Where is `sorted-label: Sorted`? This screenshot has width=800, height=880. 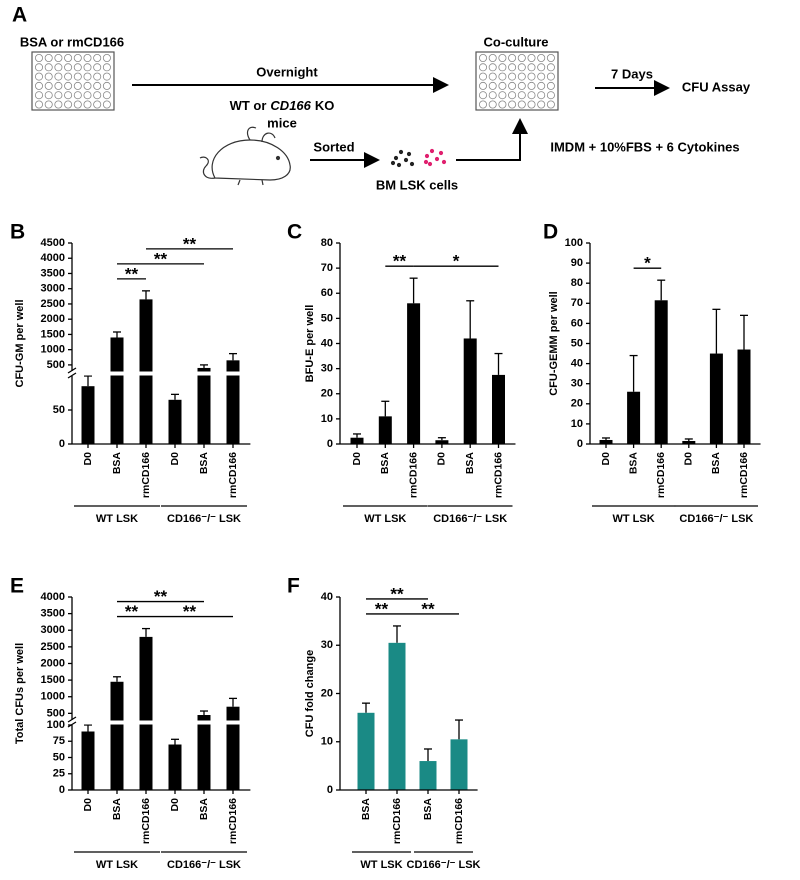 sorted-label: Sorted is located at coordinates (333, 146).